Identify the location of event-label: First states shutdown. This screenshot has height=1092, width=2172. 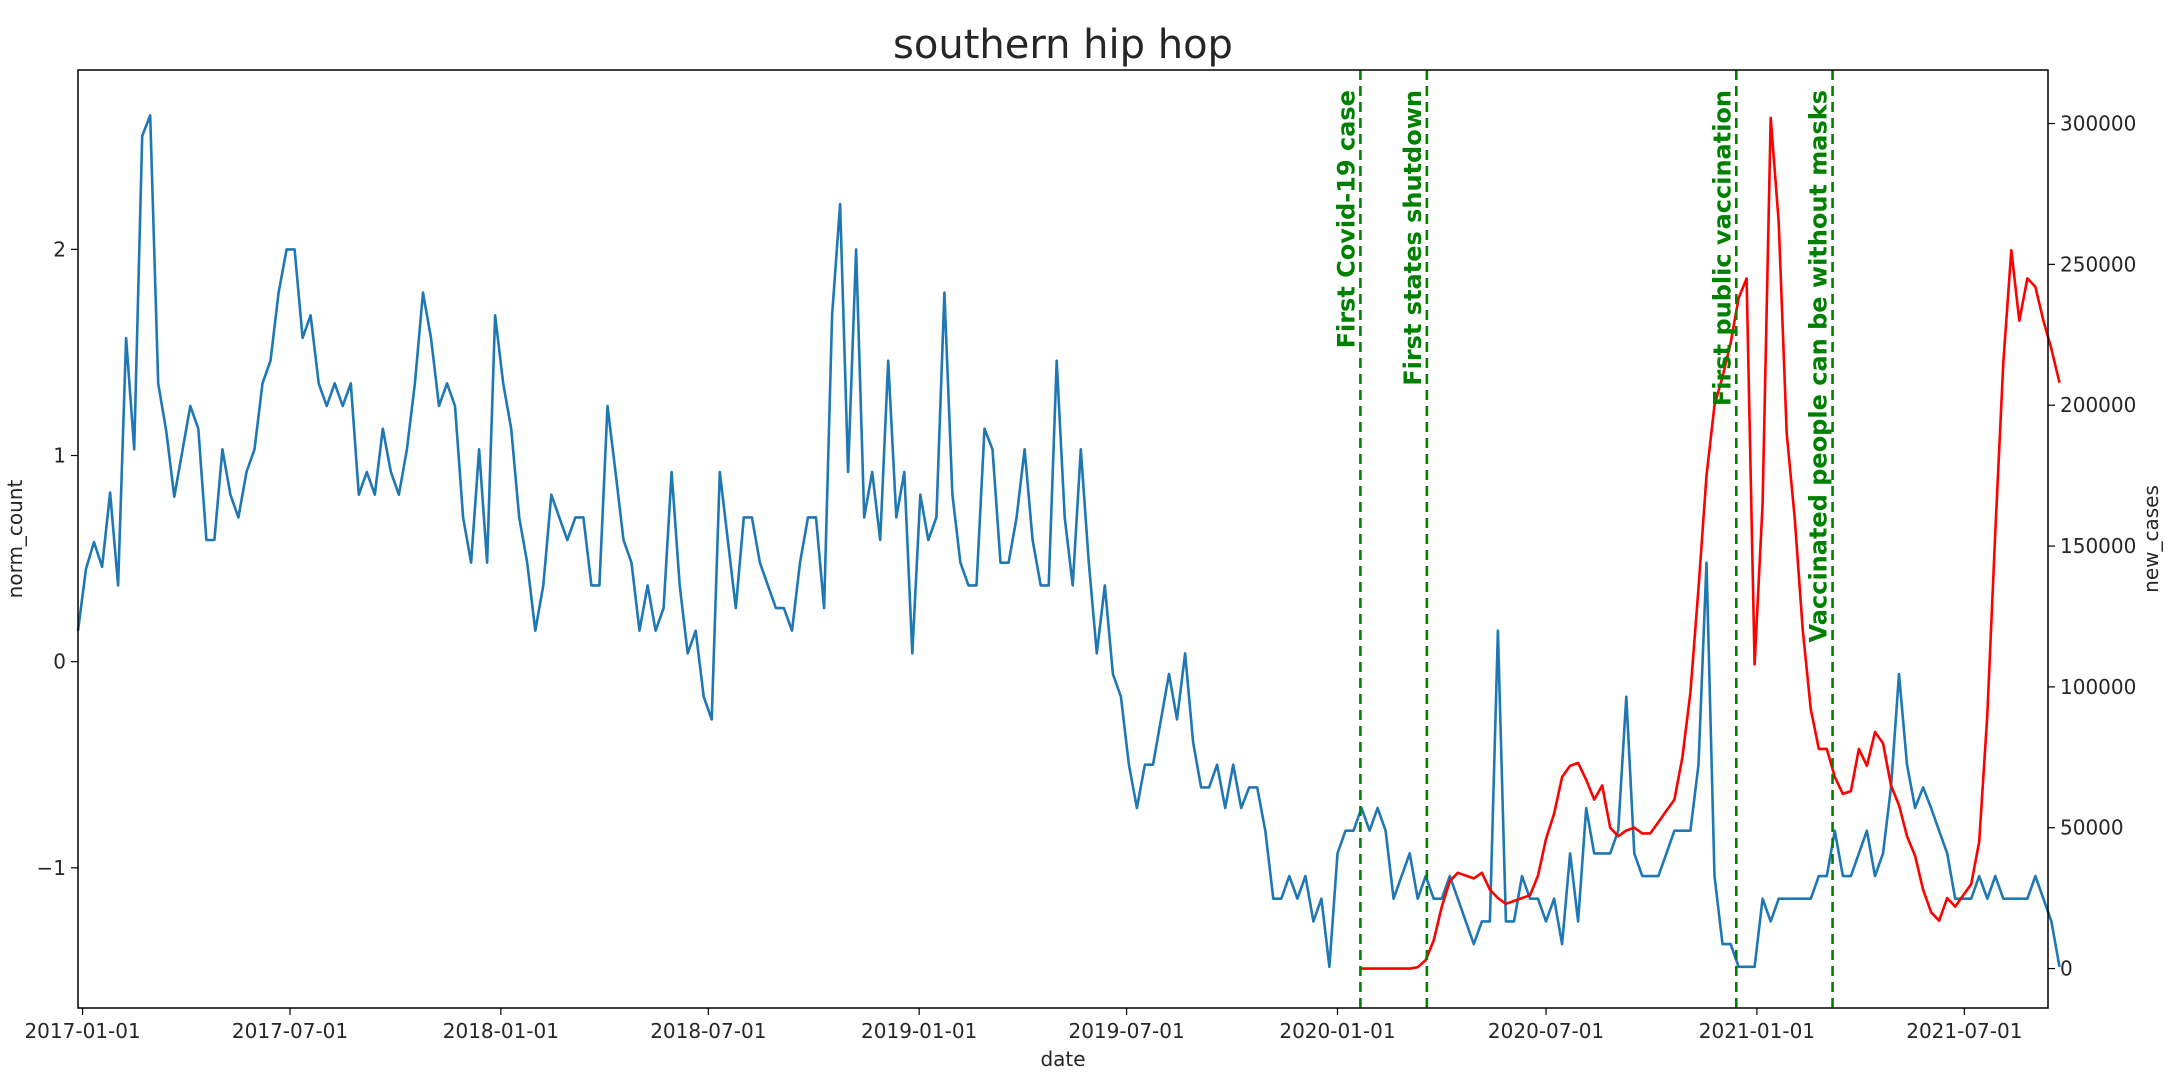
(1413, 238).